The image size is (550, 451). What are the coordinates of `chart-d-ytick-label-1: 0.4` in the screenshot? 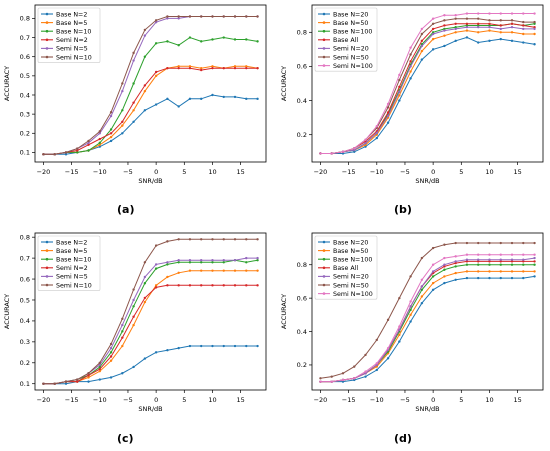 It's located at (302, 332).